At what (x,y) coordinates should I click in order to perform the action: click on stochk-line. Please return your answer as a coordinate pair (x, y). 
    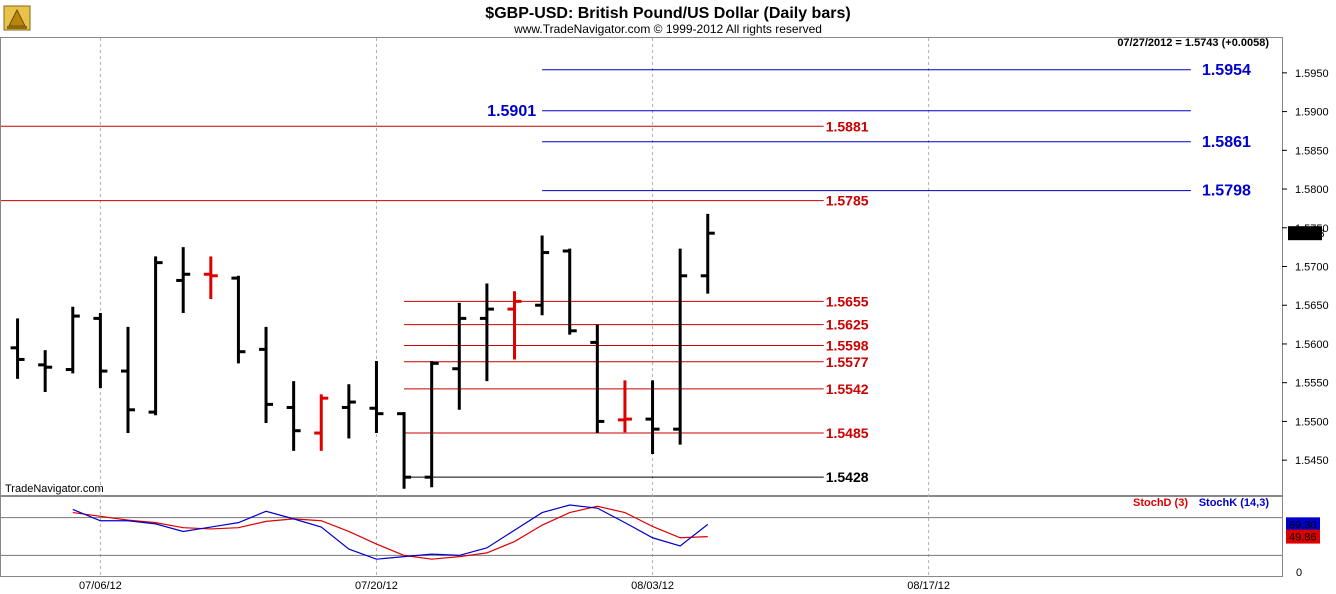
    Looking at the image, I should click on (390, 532).